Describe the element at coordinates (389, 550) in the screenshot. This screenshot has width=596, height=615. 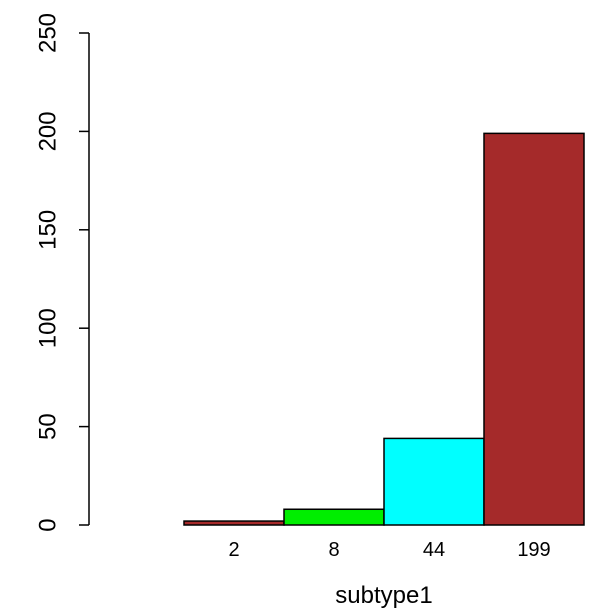
I see `x-tick-labels: 2 8 44 199` at that location.